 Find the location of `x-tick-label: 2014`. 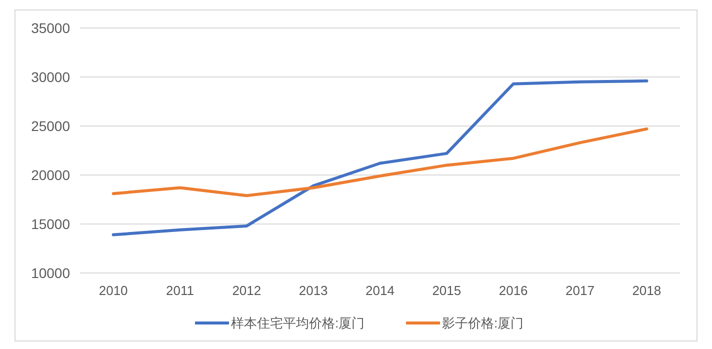

x-tick-label: 2014 is located at coordinates (380, 290).